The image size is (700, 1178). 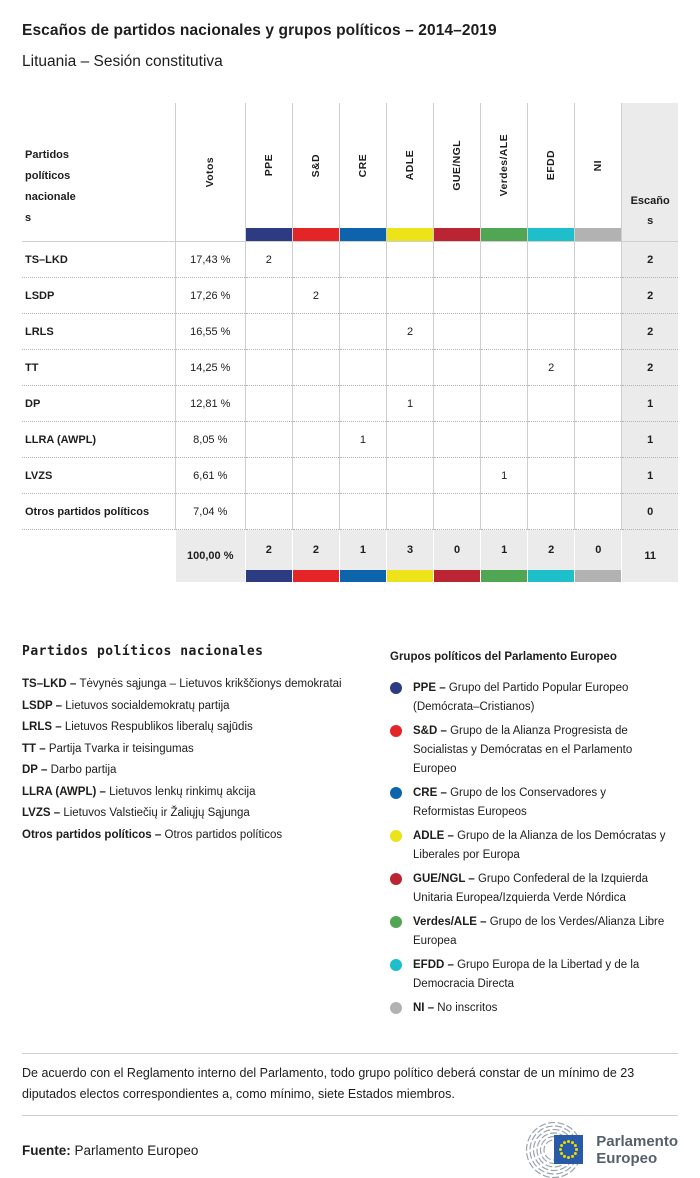 I want to click on party-legend-name: Partija Tvarka ir teisingumas, so click(x=121, y=748).